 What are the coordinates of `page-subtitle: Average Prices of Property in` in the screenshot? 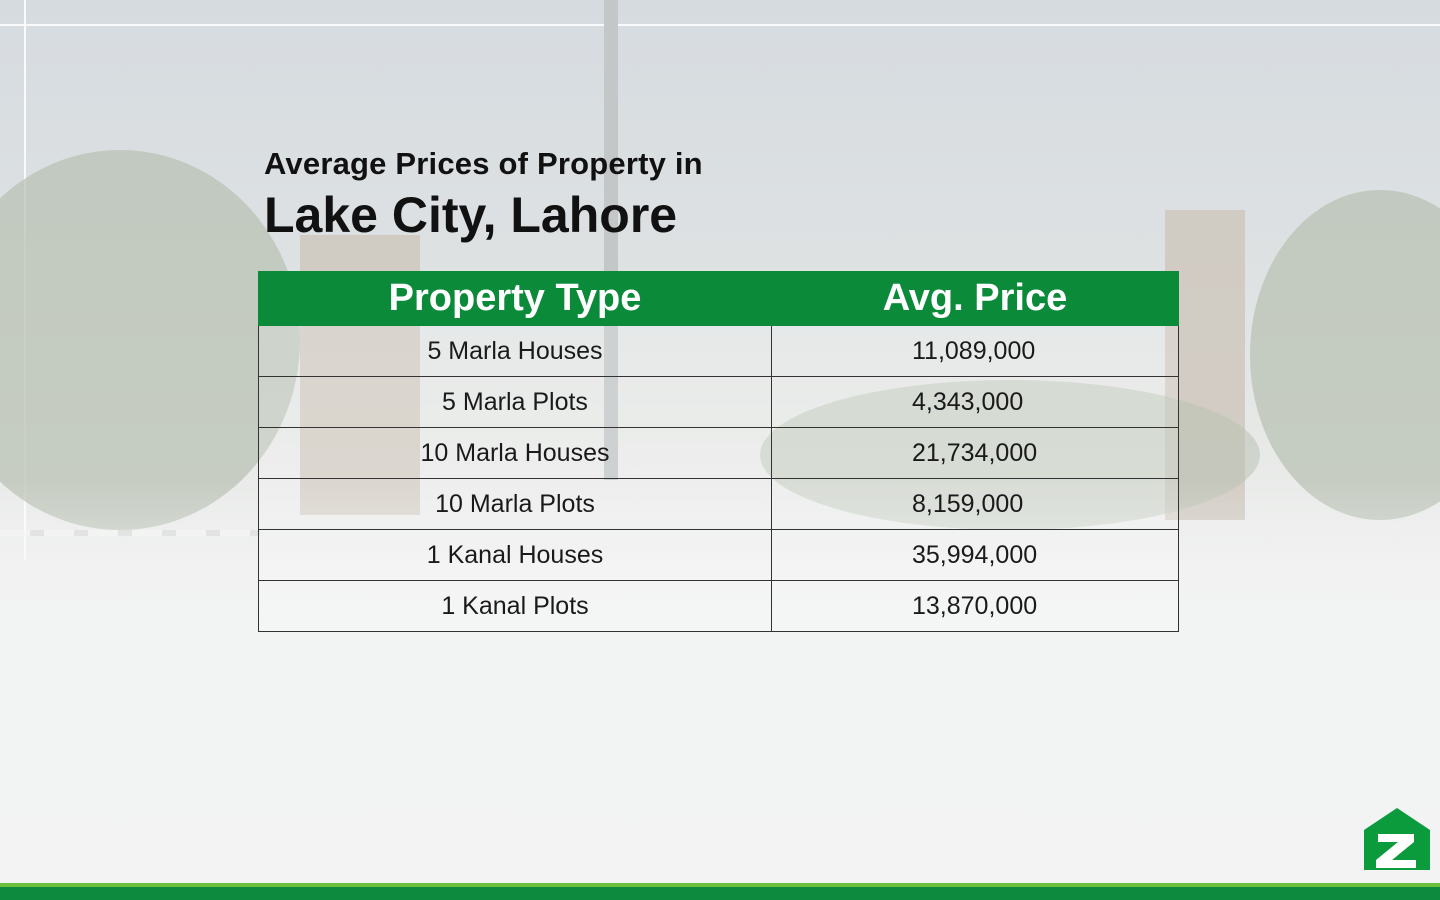 It's located at (483, 163).